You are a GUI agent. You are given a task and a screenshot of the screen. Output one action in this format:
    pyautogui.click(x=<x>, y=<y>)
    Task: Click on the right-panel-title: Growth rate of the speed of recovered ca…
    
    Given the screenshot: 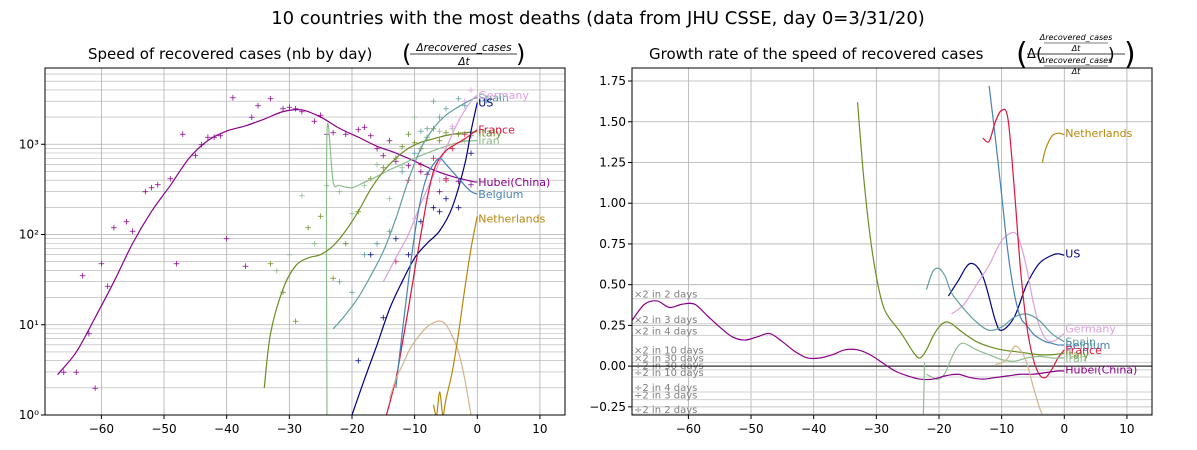 What is the action you would take?
    pyautogui.click(x=816, y=54)
    